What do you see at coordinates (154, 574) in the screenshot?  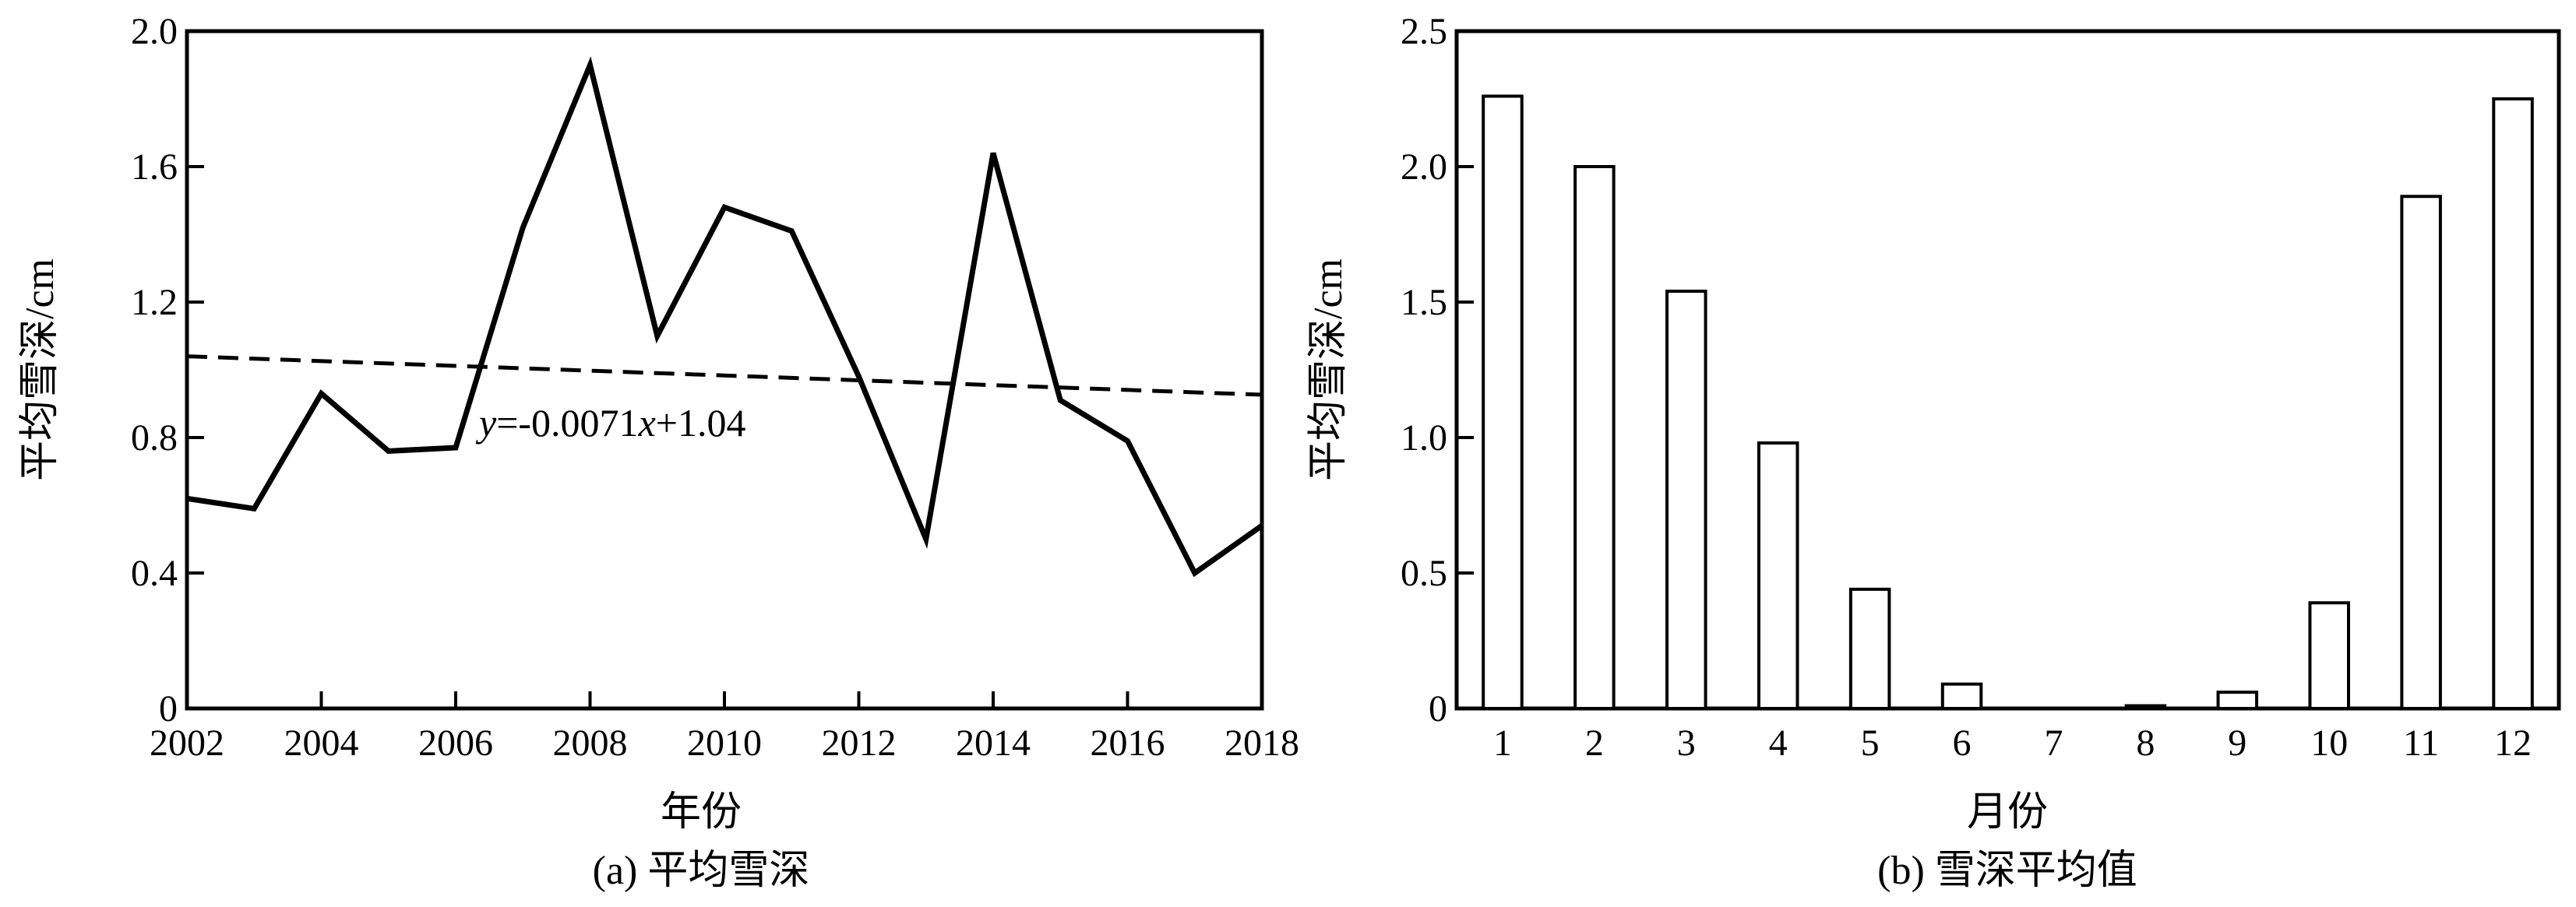 I see `y-tick-label: 0.4` at bounding box center [154, 574].